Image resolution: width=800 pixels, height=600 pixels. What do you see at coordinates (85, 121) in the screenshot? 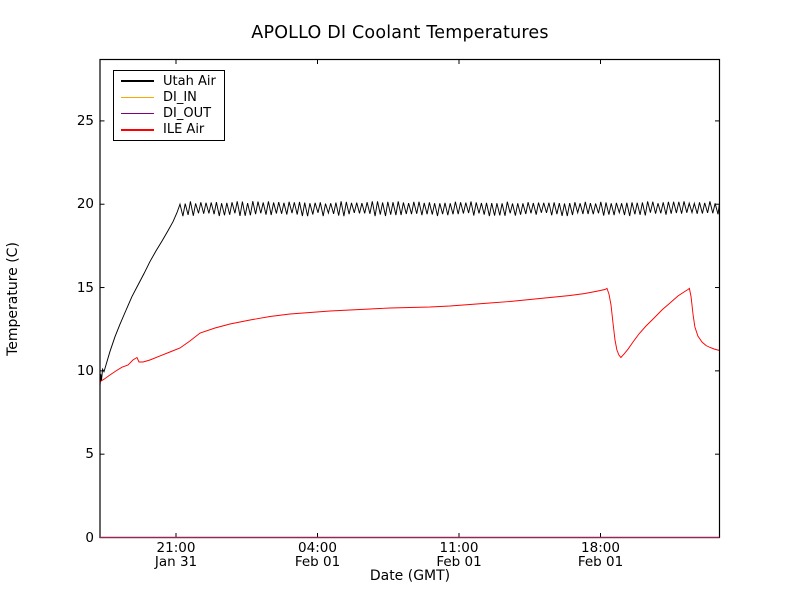
I see `y-tick-25: 25` at bounding box center [85, 121].